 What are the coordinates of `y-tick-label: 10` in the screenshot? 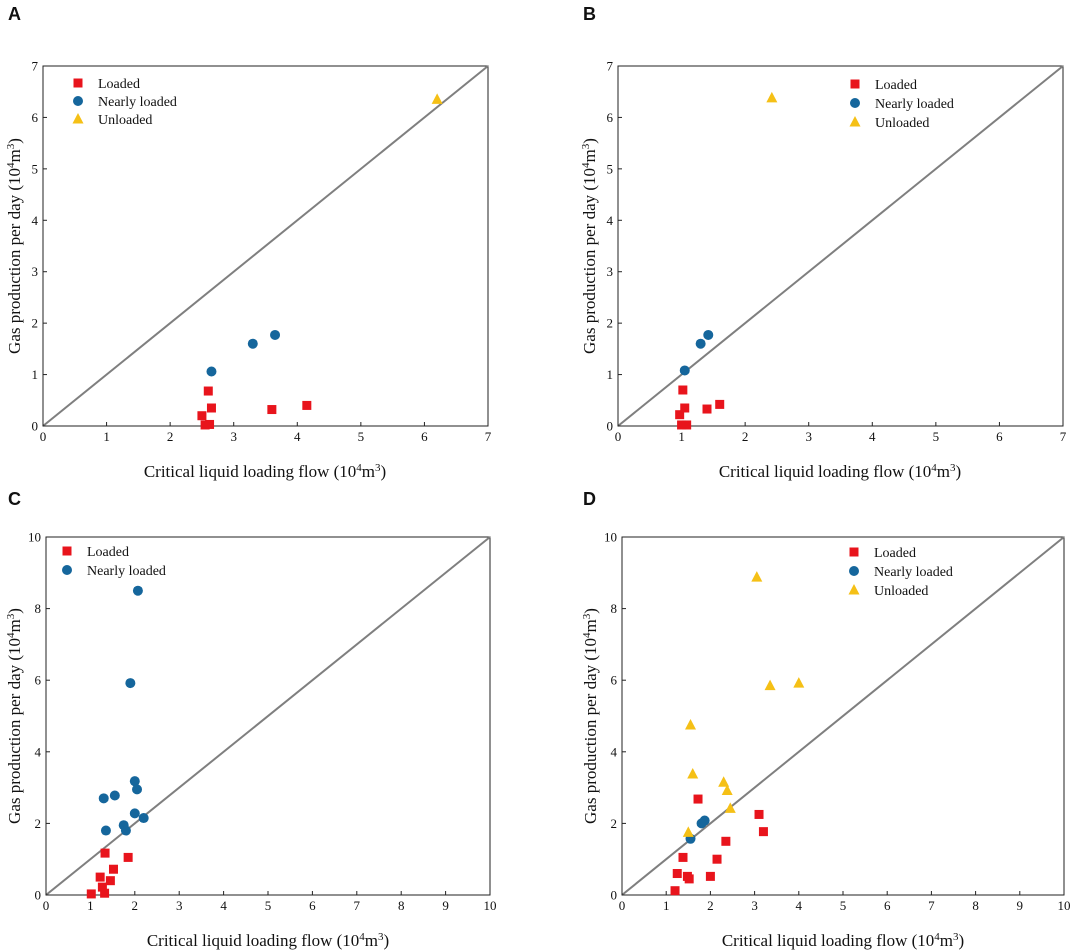 It's located at (610, 537).